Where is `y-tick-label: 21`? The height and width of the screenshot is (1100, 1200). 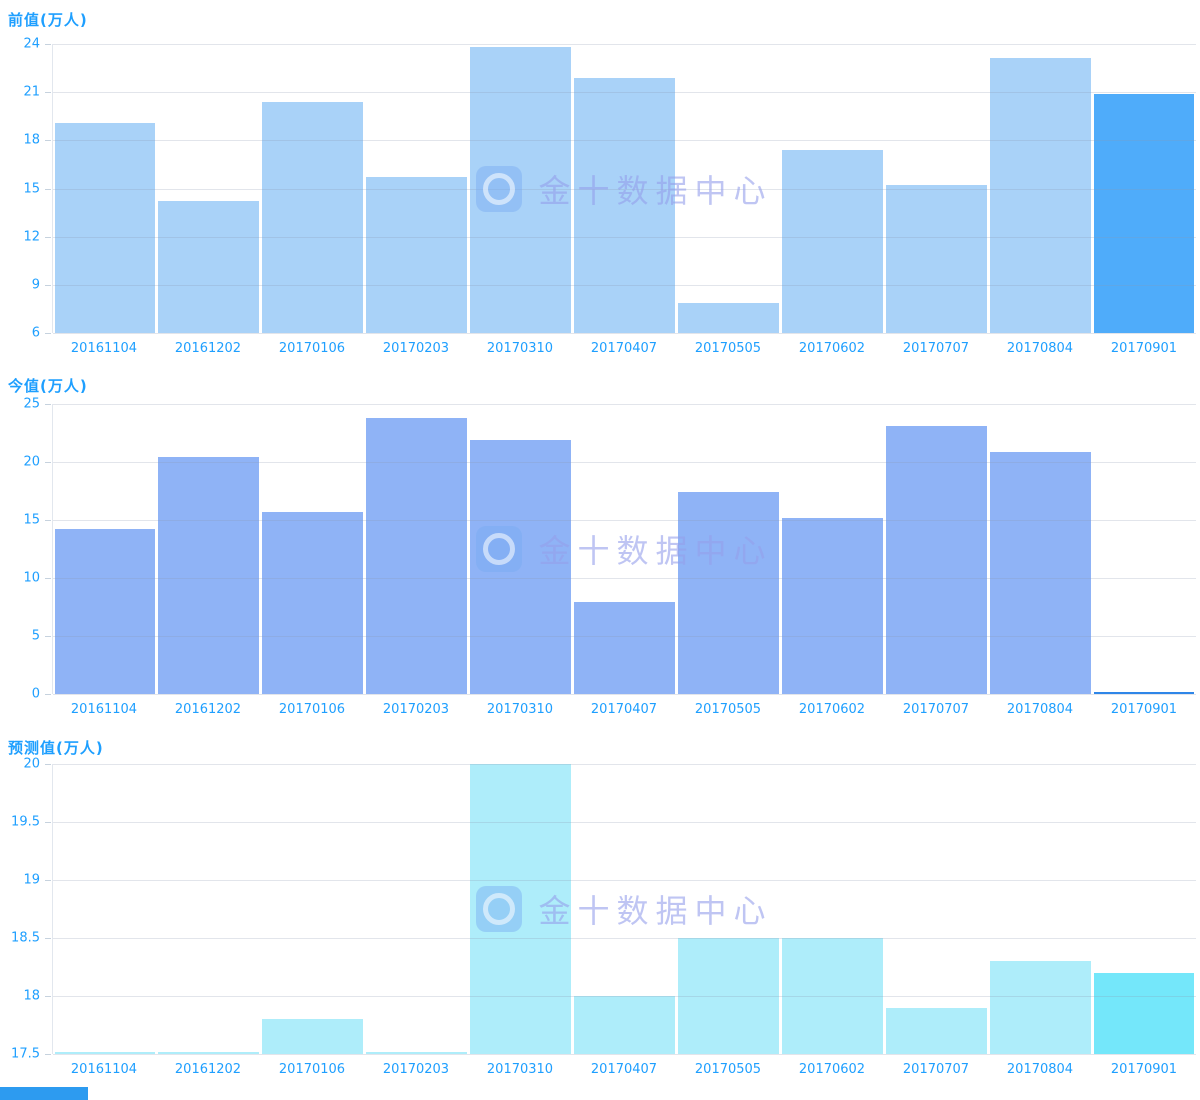 y-tick-label: 21 is located at coordinates (31, 92).